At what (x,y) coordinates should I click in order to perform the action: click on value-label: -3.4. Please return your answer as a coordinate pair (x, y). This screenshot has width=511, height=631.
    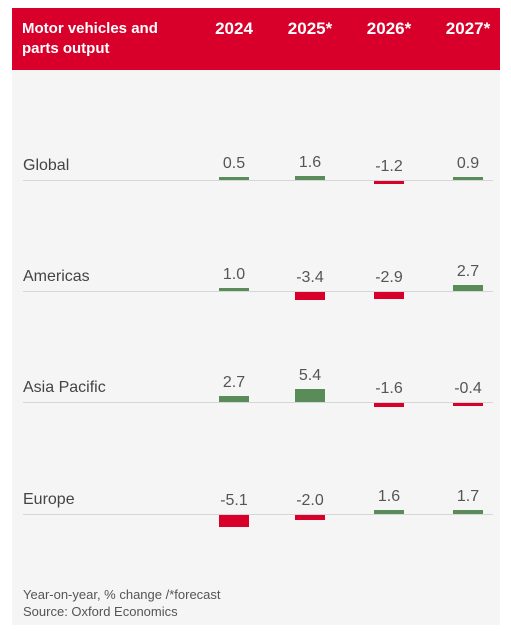
    Looking at the image, I should click on (310, 277).